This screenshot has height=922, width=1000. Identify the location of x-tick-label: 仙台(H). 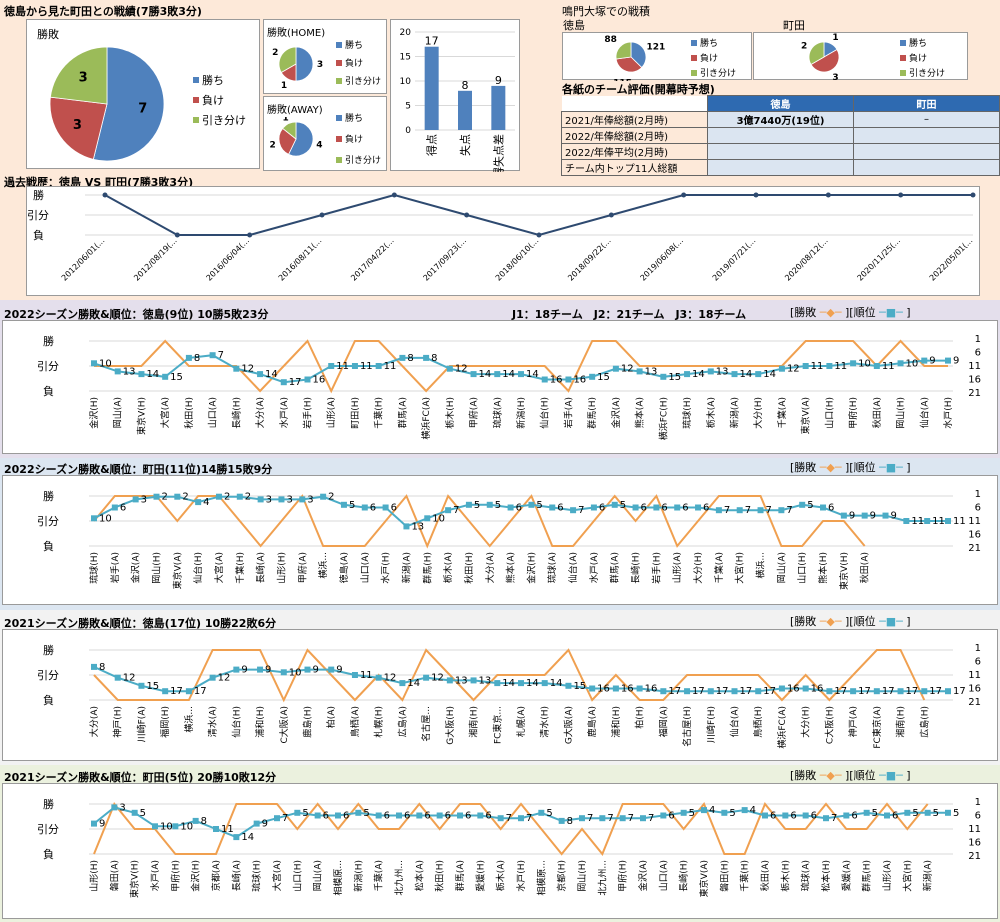
(545, 413).